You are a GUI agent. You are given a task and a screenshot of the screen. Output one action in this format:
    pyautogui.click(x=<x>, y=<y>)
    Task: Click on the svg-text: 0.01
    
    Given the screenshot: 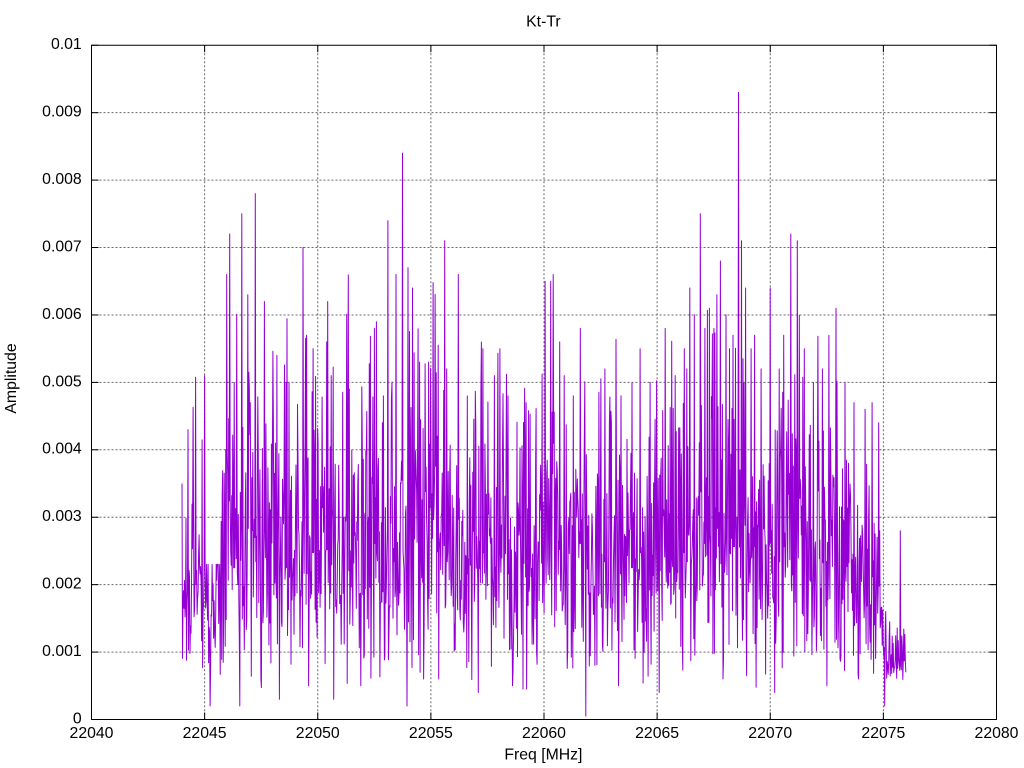 What is the action you would take?
    pyautogui.click(x=66, y=44)
    